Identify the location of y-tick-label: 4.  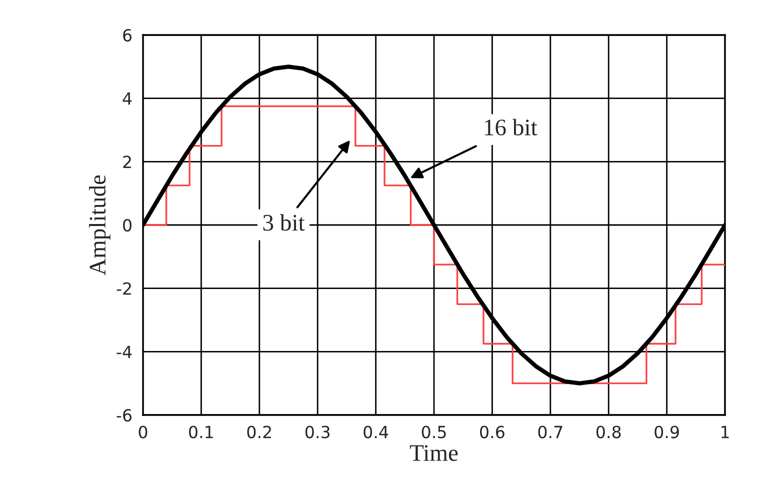
(127, 98).